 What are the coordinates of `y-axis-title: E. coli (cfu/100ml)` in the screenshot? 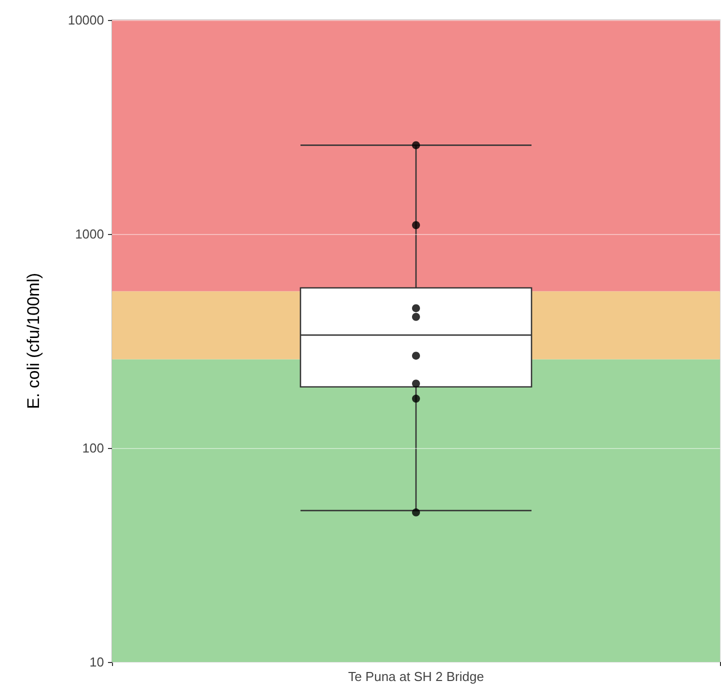 It's located at (33, 341).